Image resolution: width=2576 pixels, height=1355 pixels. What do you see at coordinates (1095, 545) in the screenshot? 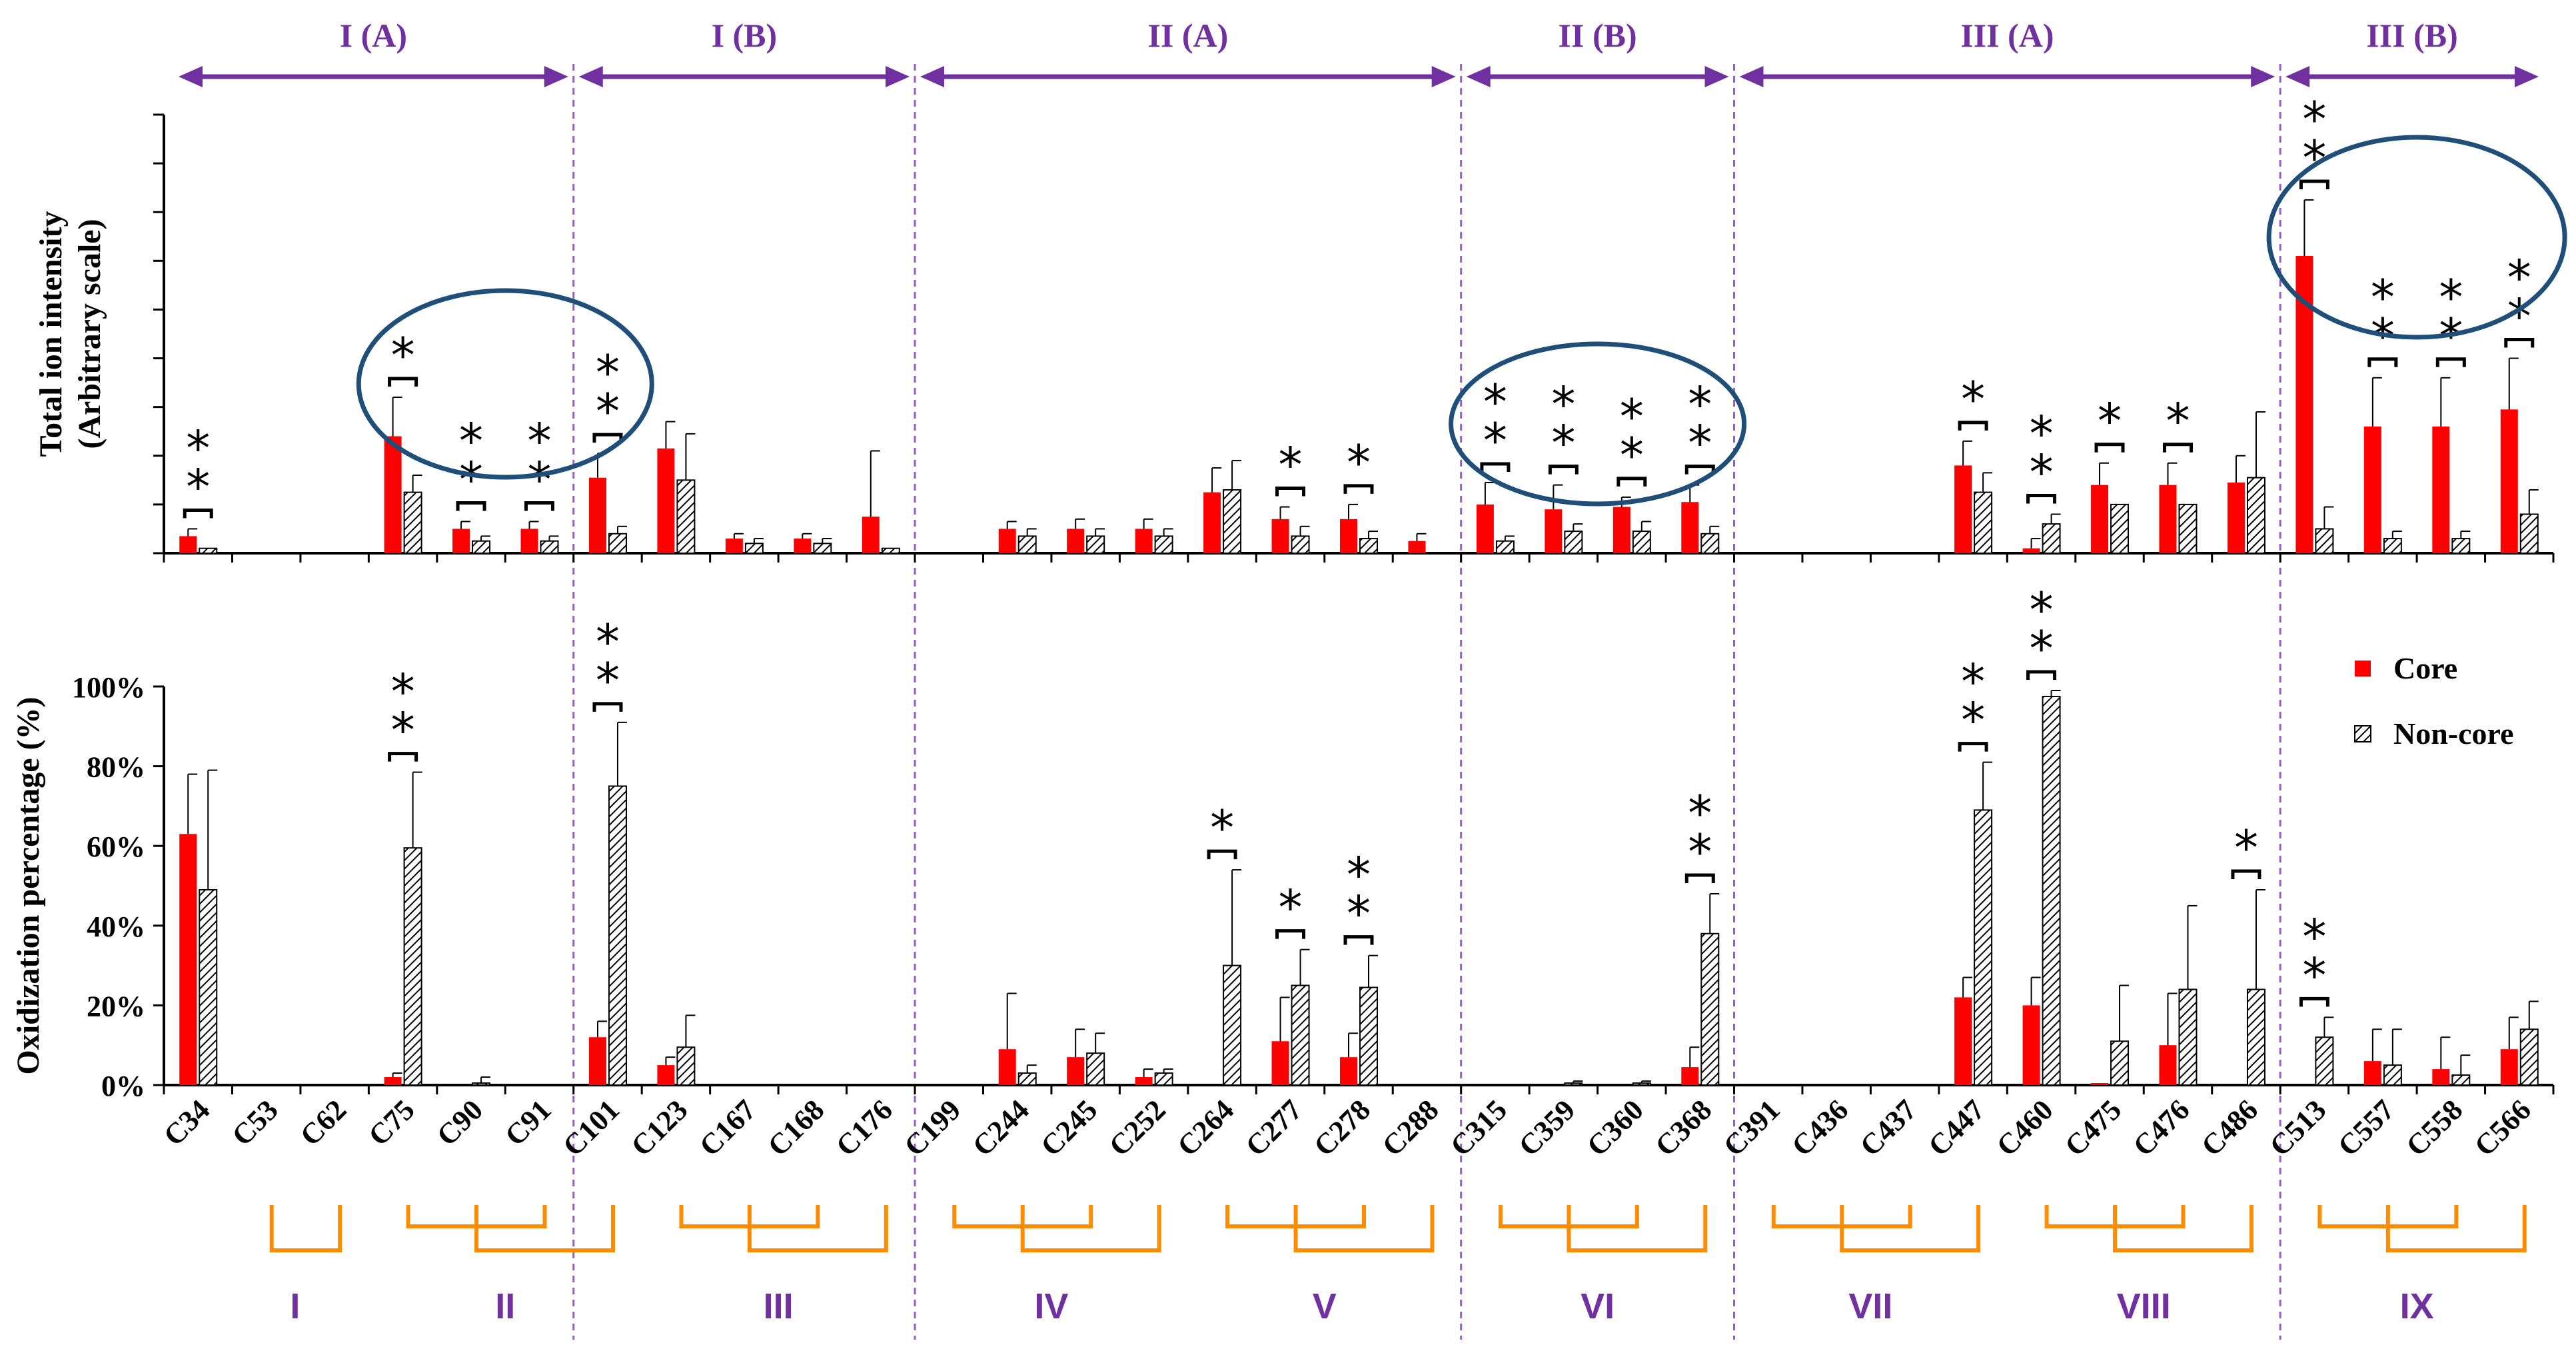
I see `bar-noncore-C245` at bounding box center [1095, 545].